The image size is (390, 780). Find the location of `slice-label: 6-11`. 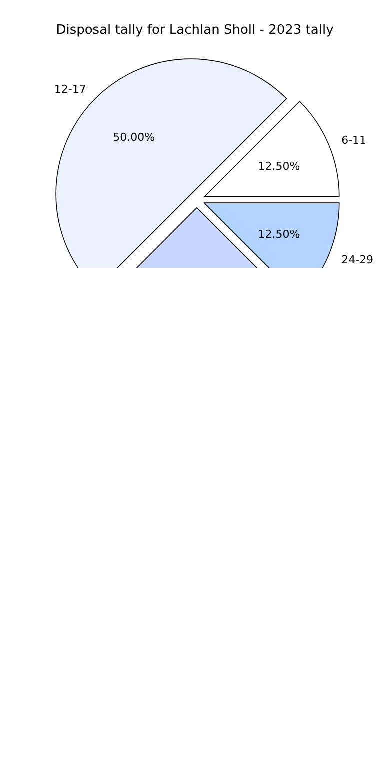

slice-label: 6-11 is located at coordinates (354, 140).